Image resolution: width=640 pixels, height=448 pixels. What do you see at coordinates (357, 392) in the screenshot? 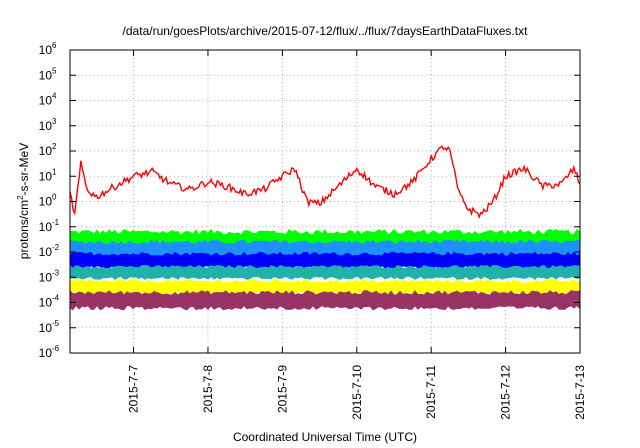
I see `x-tick-label: 2015-7-10` at bounding box center [357, 392].